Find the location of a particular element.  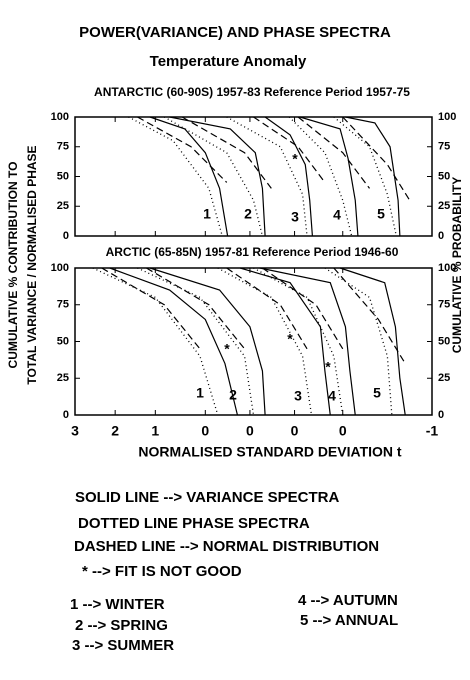

x-tick-label: 1 is located at coordinates (155, 431).